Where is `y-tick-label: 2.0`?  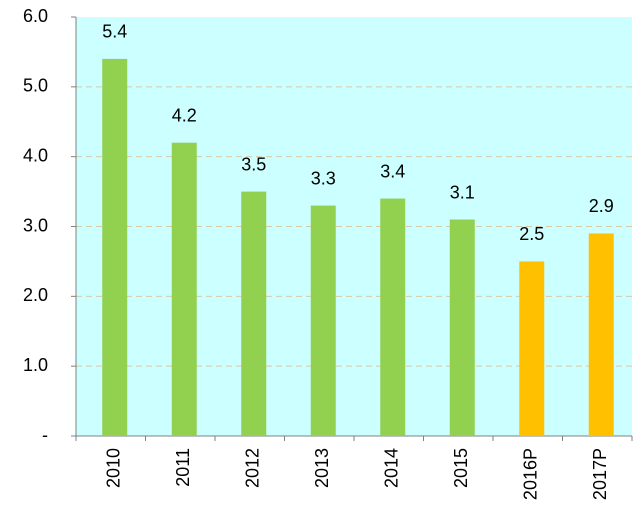 y-tick-label: 2.0 is located at coordinates (35, 295).